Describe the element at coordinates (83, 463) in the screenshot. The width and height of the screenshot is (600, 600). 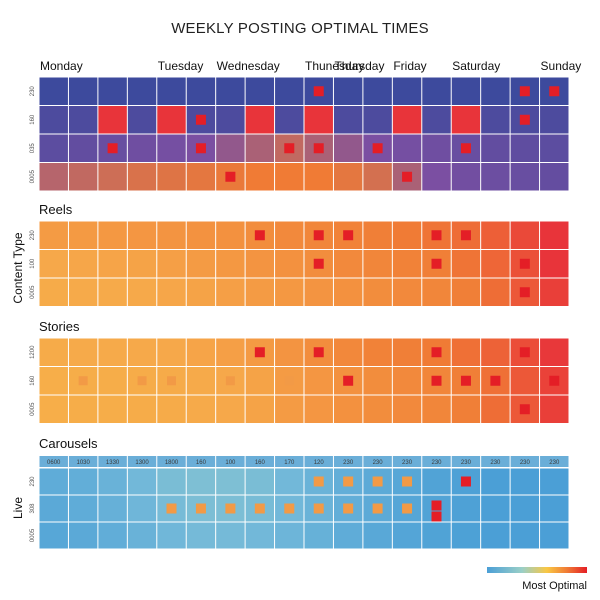
I see `header-cell-label: 1030` at that location.